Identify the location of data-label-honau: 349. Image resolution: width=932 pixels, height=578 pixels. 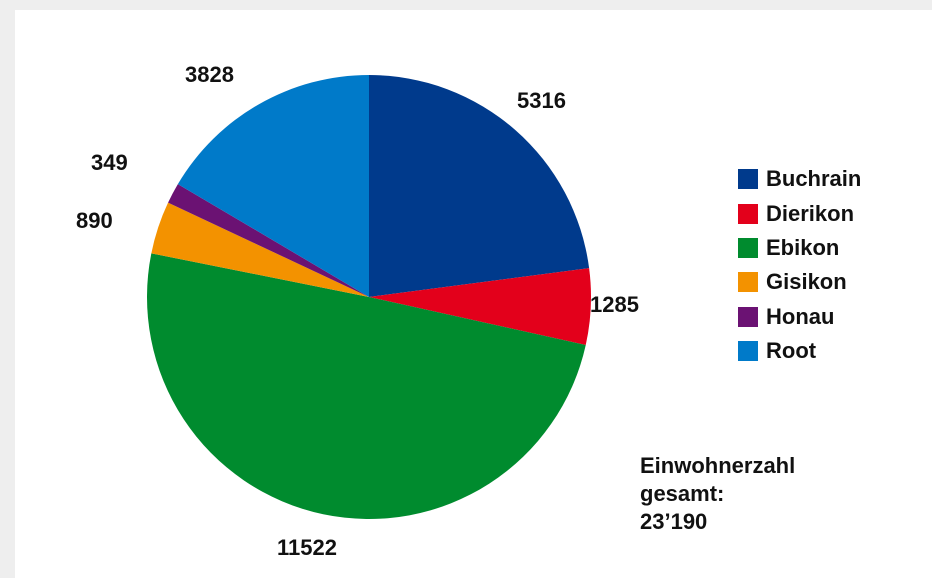
(109, 162).